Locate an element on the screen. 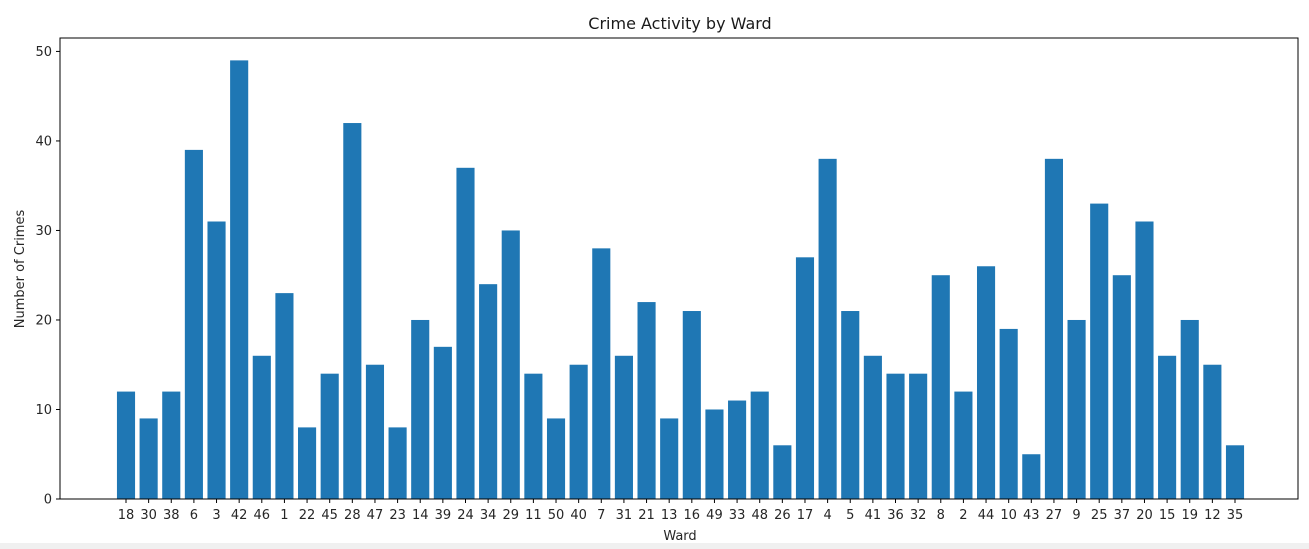  y-axis-title: Number of Crimes is located at coordinates (20, 269).